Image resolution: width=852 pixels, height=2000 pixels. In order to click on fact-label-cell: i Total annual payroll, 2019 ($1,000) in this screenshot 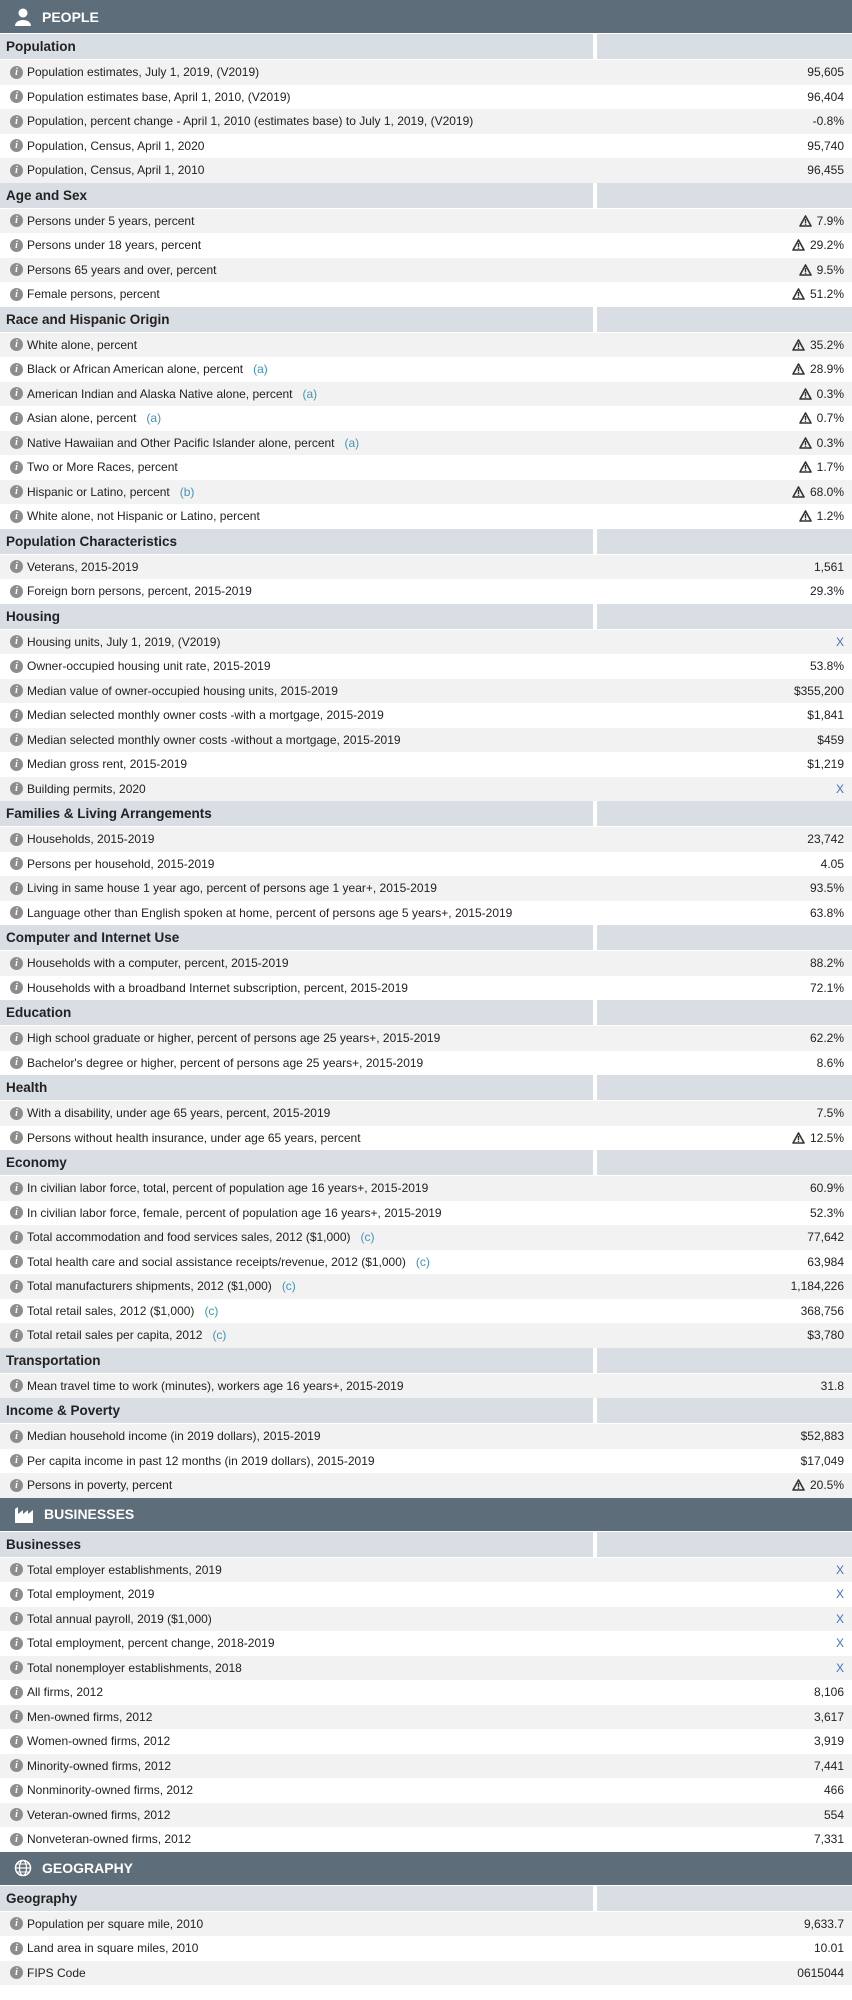, I will do `click(298, 1619)`.